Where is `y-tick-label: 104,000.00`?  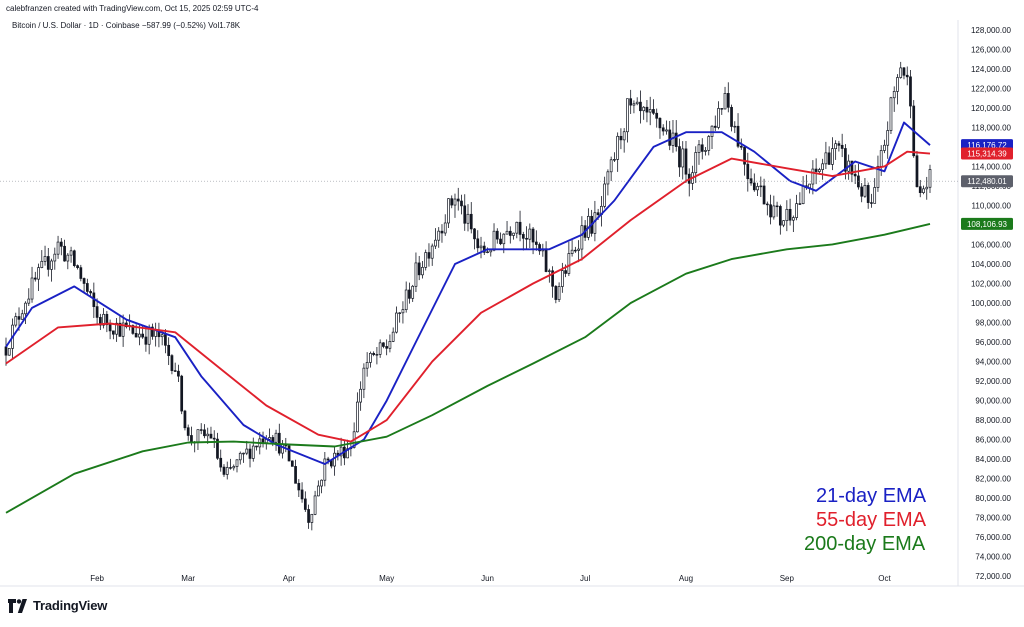
y-tick-label: 104,000.00 is located at coordinates (991, 264).